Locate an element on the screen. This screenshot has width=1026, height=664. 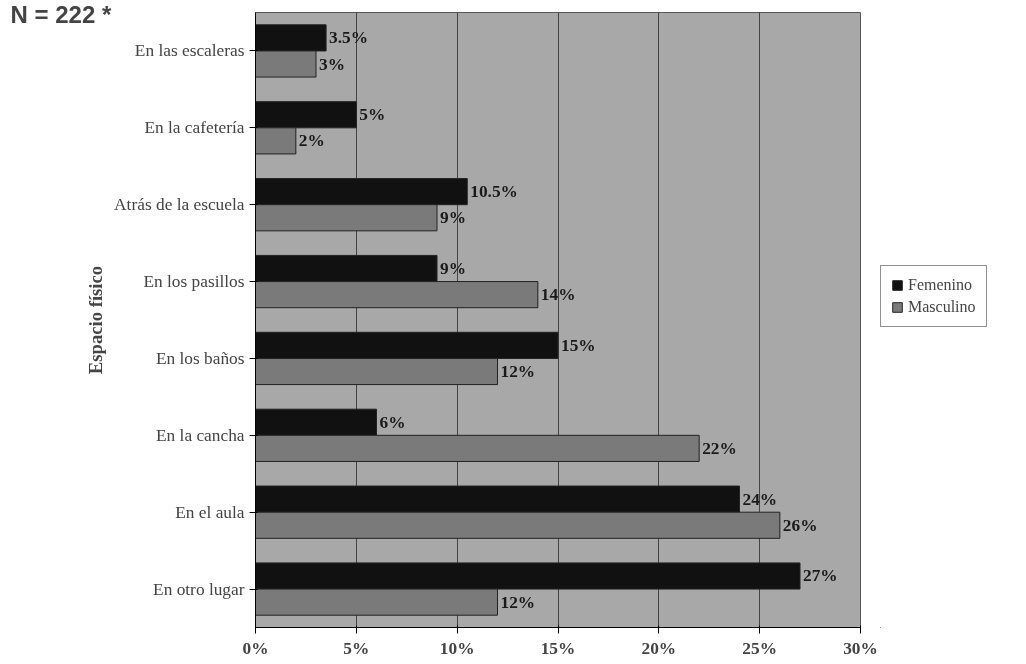
x-tick-label: 5% is located at coordinates (356, 648).